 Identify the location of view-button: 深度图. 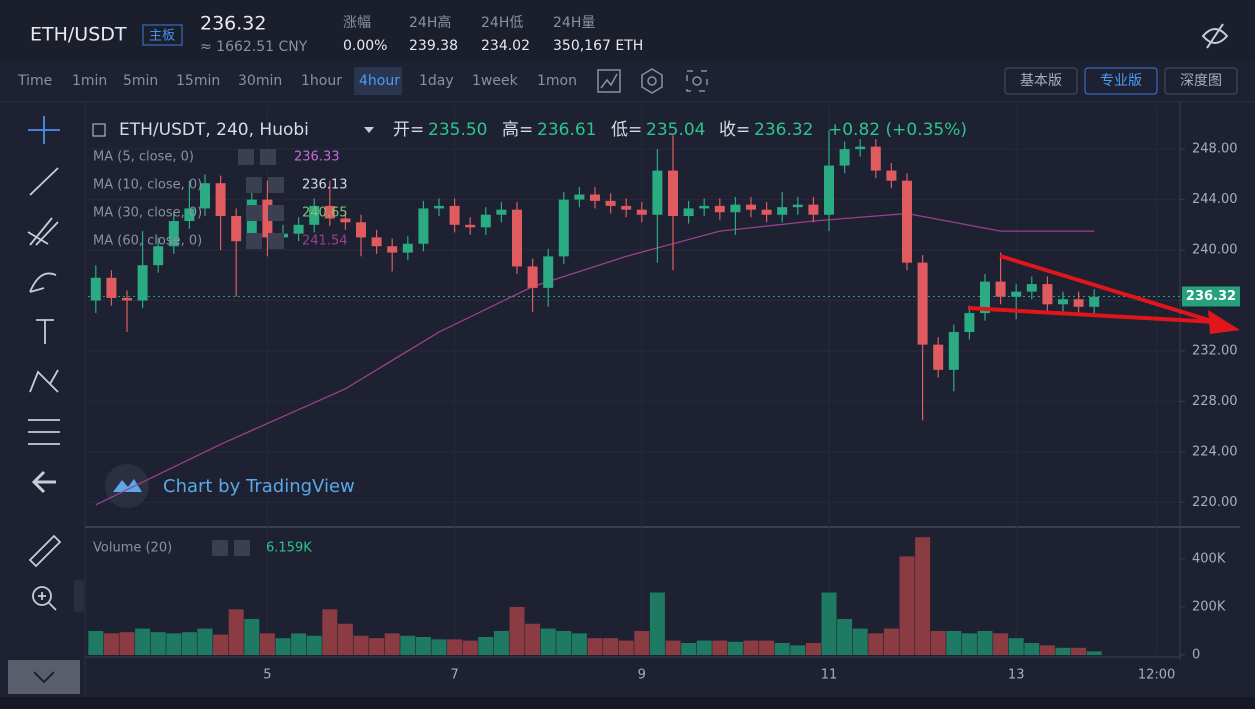
(1201, 81).